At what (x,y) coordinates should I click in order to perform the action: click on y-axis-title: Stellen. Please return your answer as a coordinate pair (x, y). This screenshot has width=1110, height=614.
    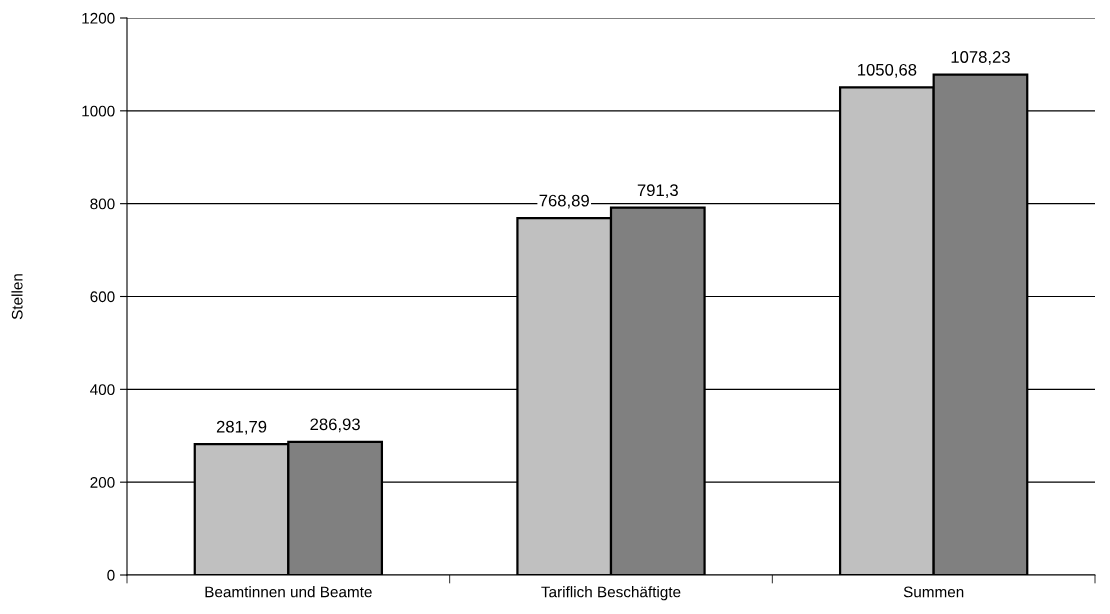
    Looking at the image, I should click on (17, 297).